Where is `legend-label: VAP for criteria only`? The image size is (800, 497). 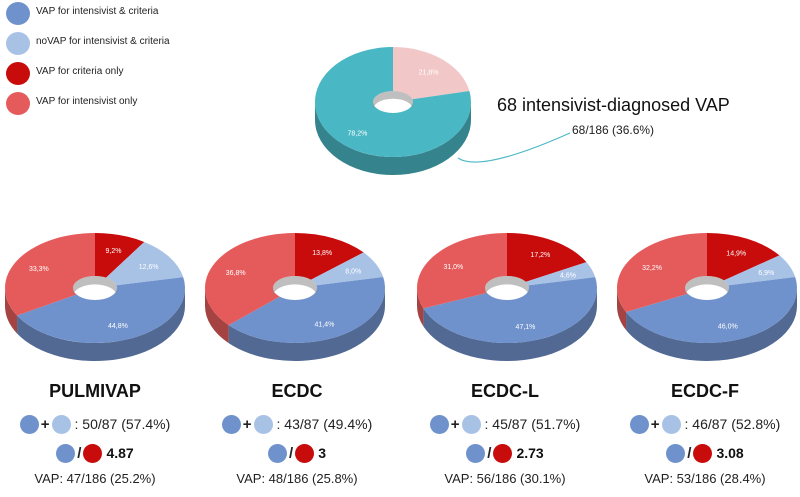
legend-label: VAP for criteria only is located at coordinates (80, 71).